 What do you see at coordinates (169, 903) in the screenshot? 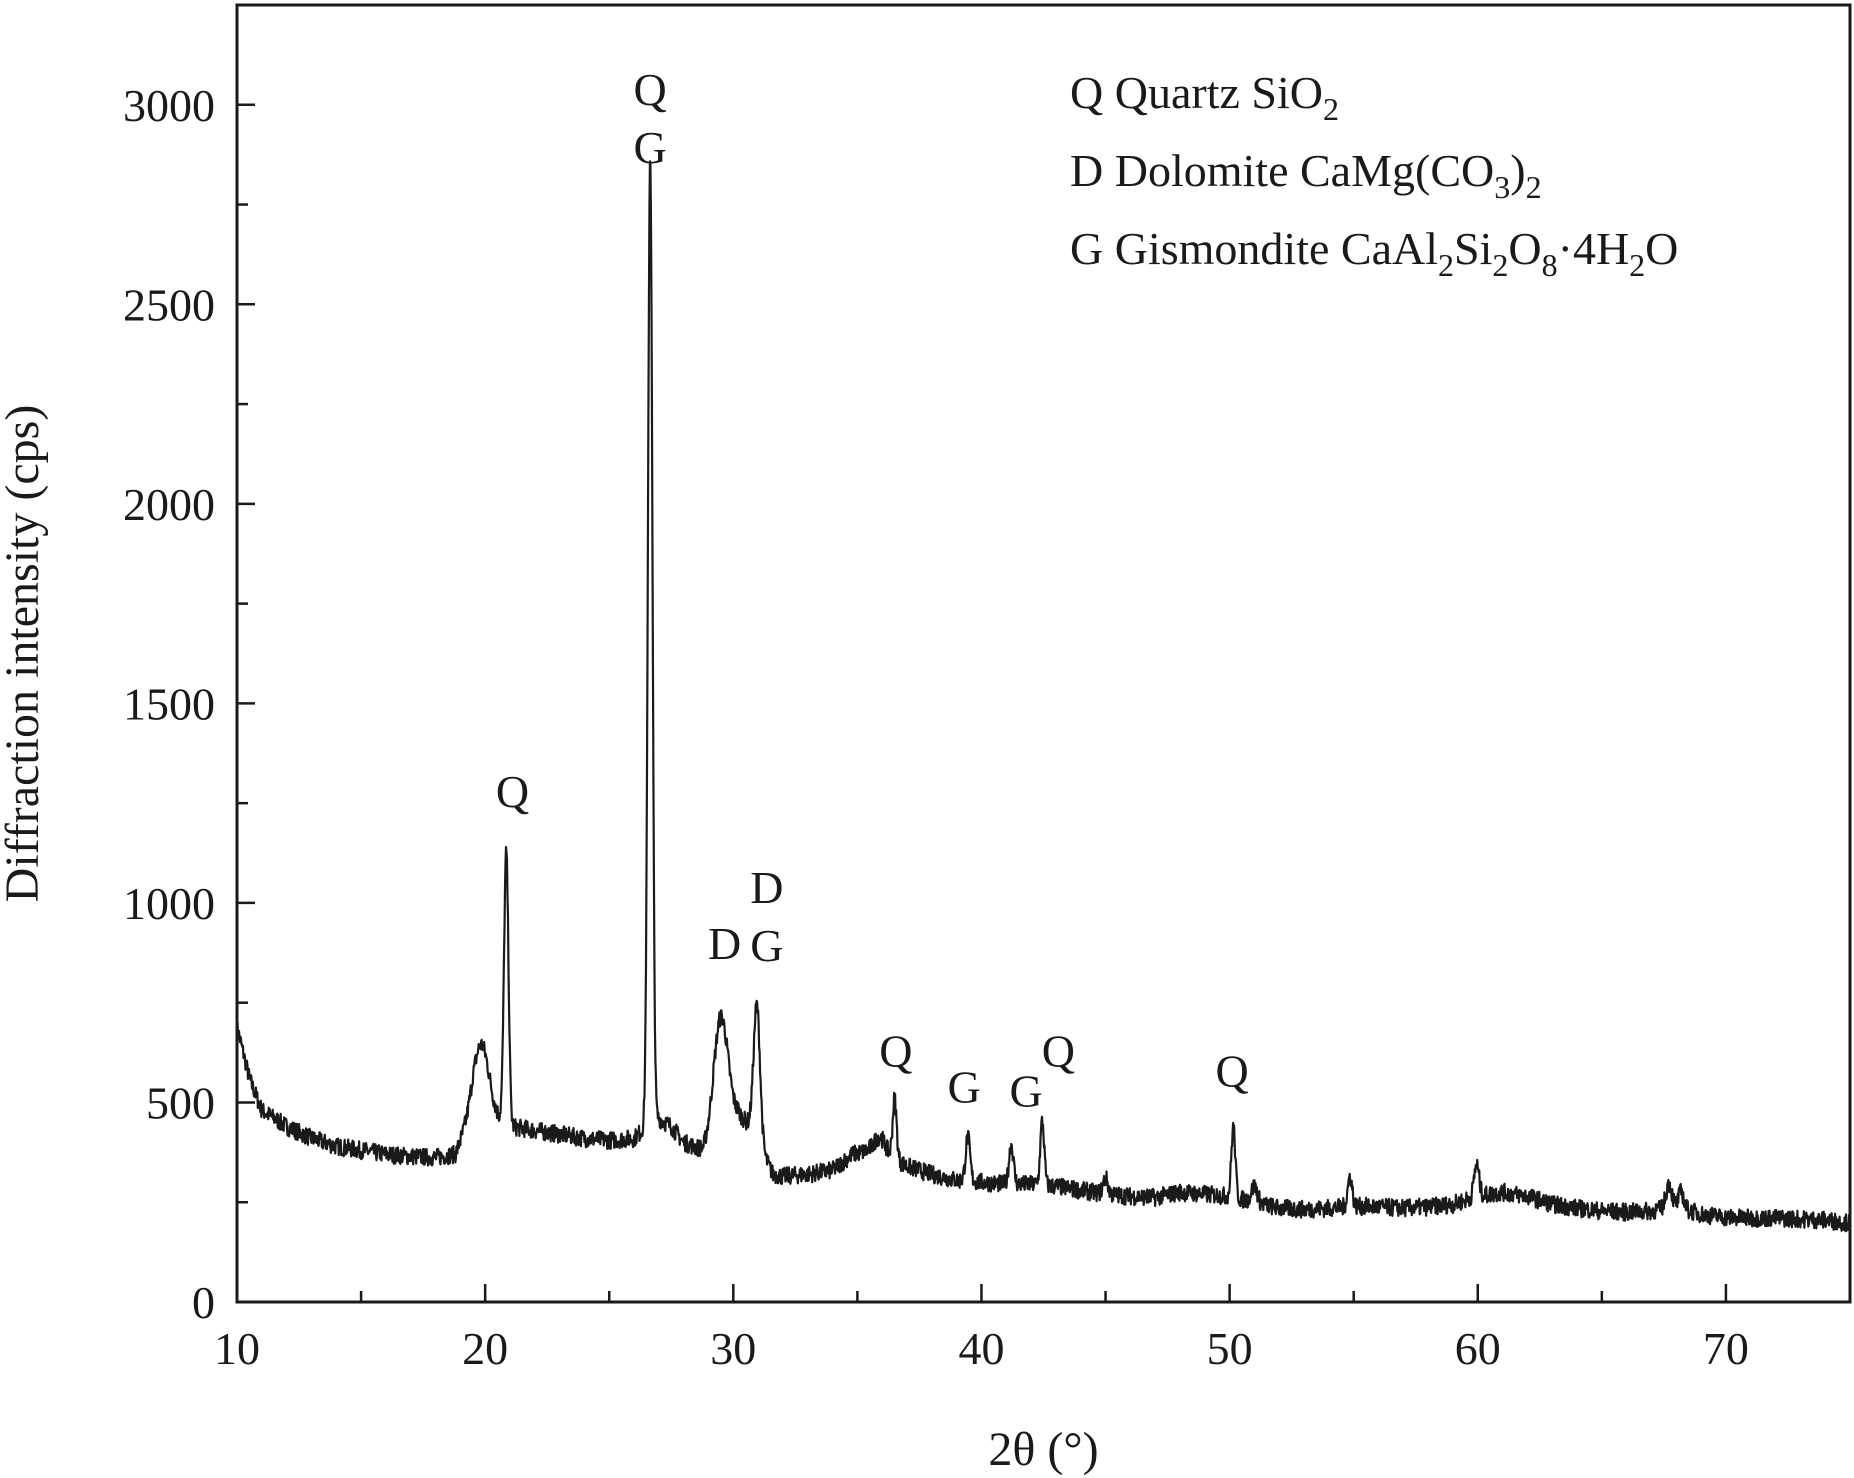
I see `y-tick-label: 1000` at bounding box center [169, 903].